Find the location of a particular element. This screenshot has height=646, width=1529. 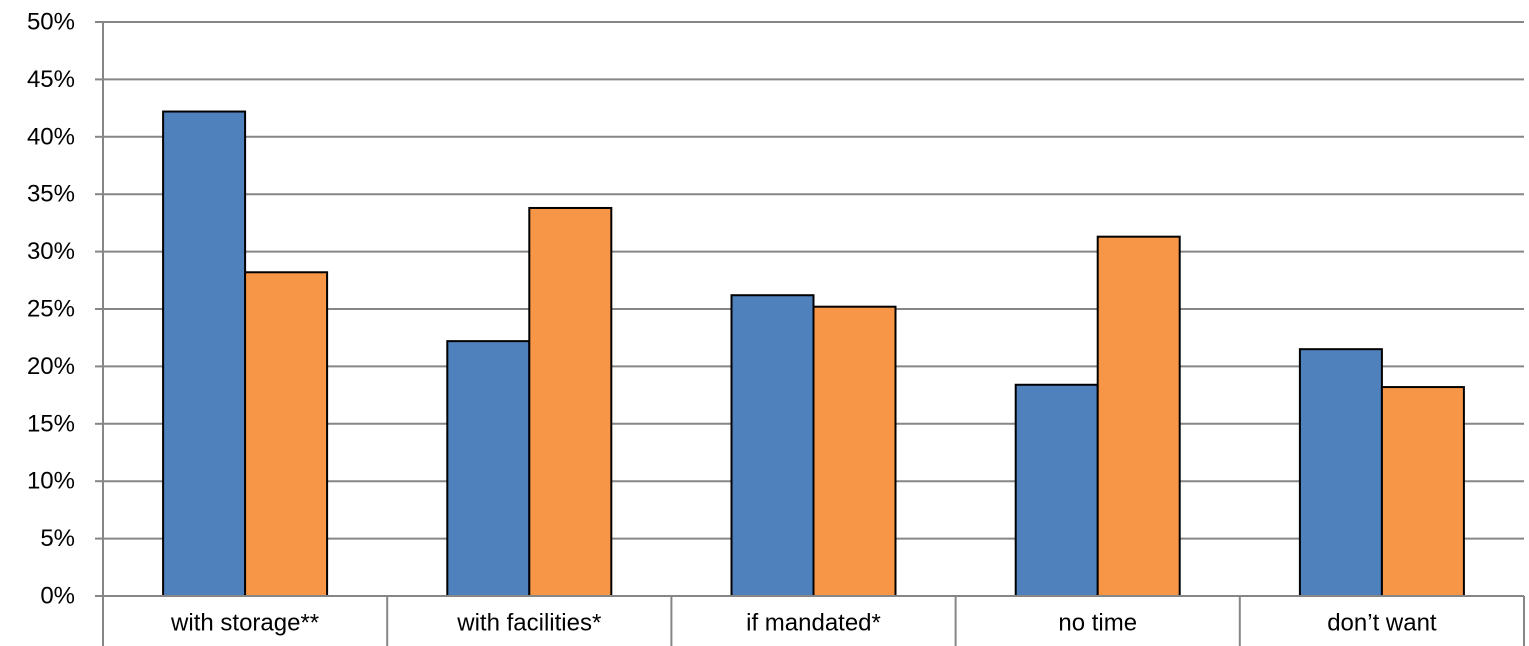

y-tick-label: 35% is located at coordinates (51, 194).